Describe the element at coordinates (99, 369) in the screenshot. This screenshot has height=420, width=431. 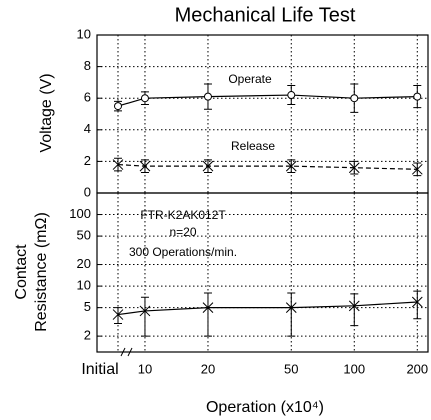
I see `x-tick-label: Initial` at that location.